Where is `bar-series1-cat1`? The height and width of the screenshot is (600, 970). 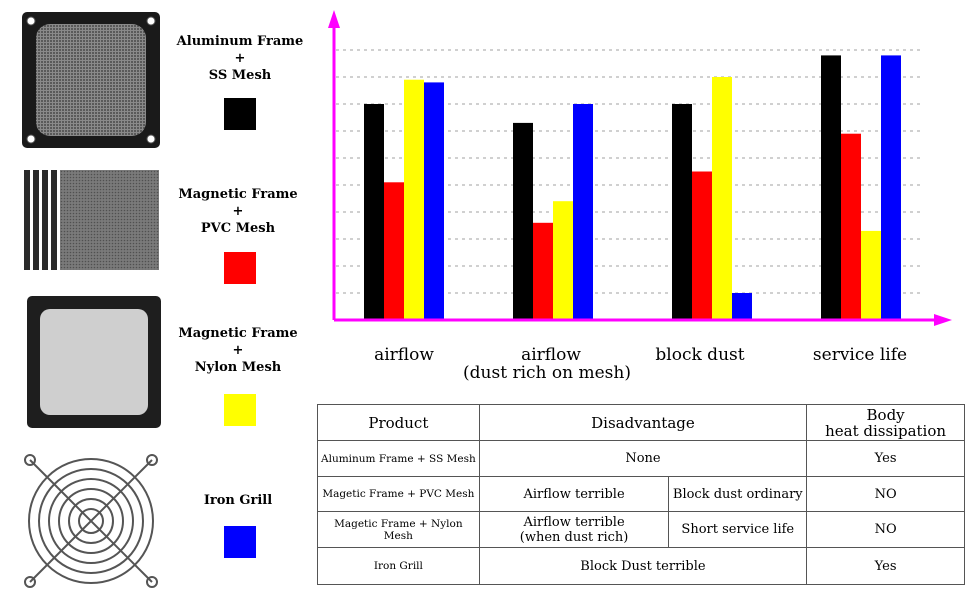 bar-series1-cat1 is located at coordinates (543, 271).